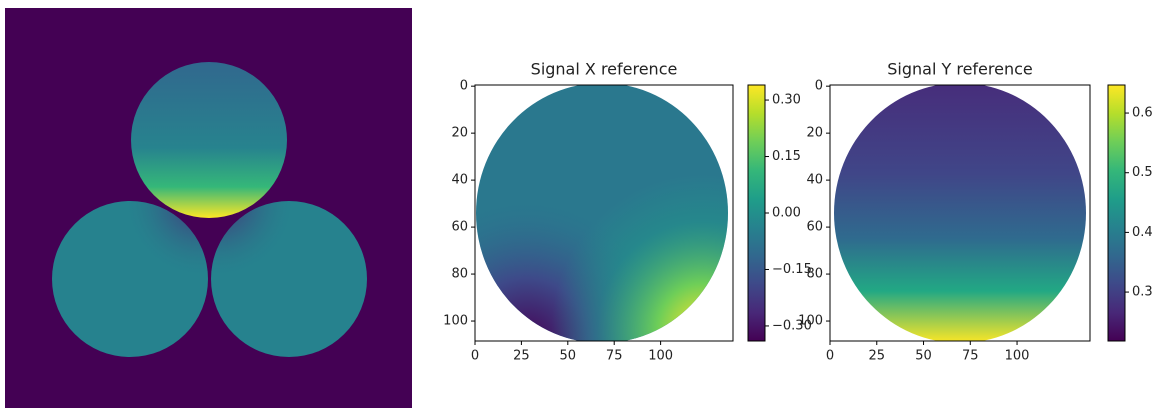  I want to click on colorbar-tick-label: 0.00, so click(786, 213).